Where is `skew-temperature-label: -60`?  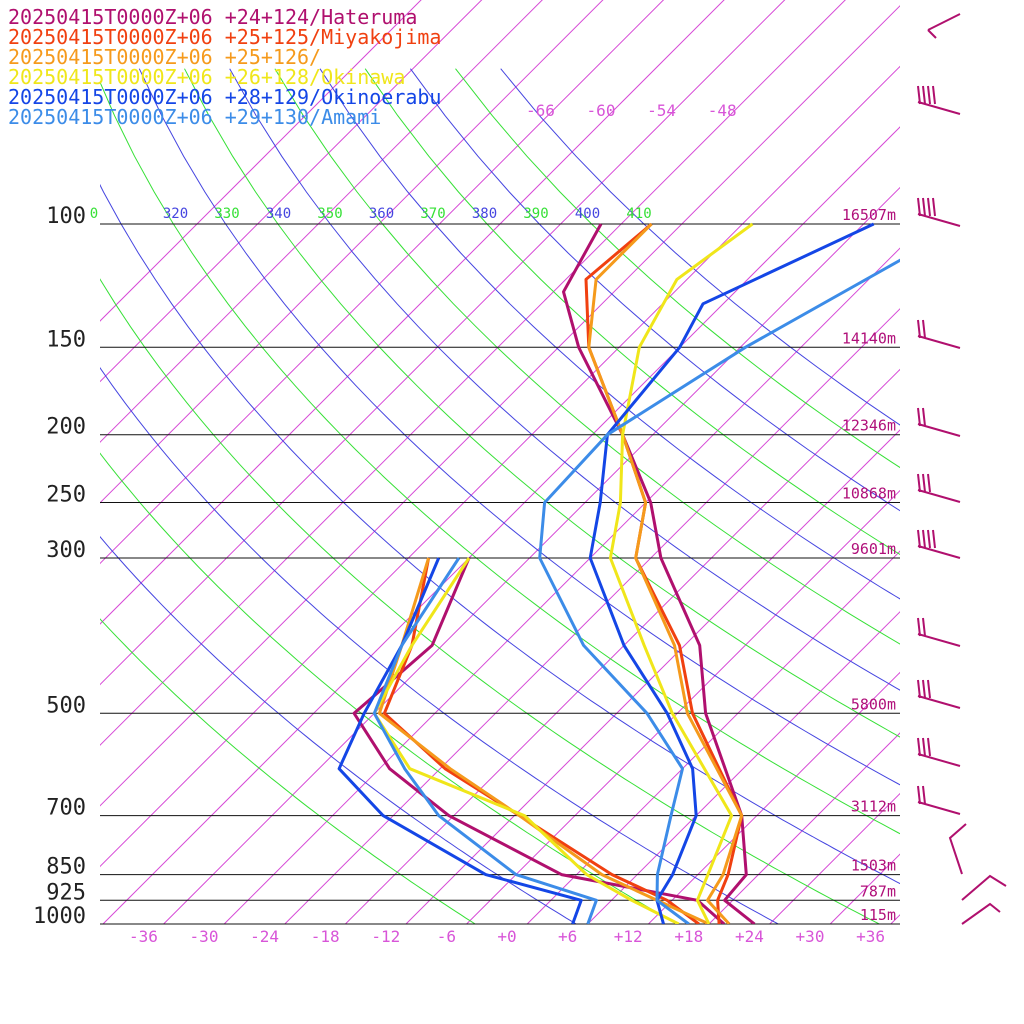 skew-temperature-label: -60 is located at coordinates (601, 110).